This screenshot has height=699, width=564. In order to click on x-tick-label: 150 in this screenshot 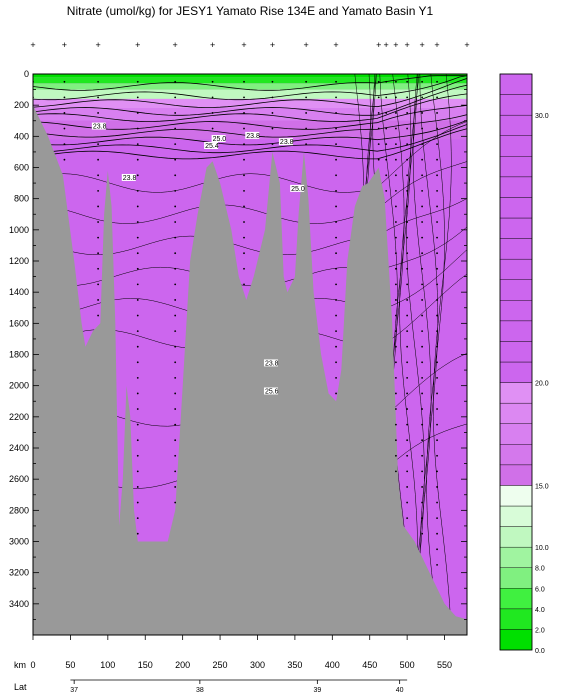, I will do `click(145, 665)`.